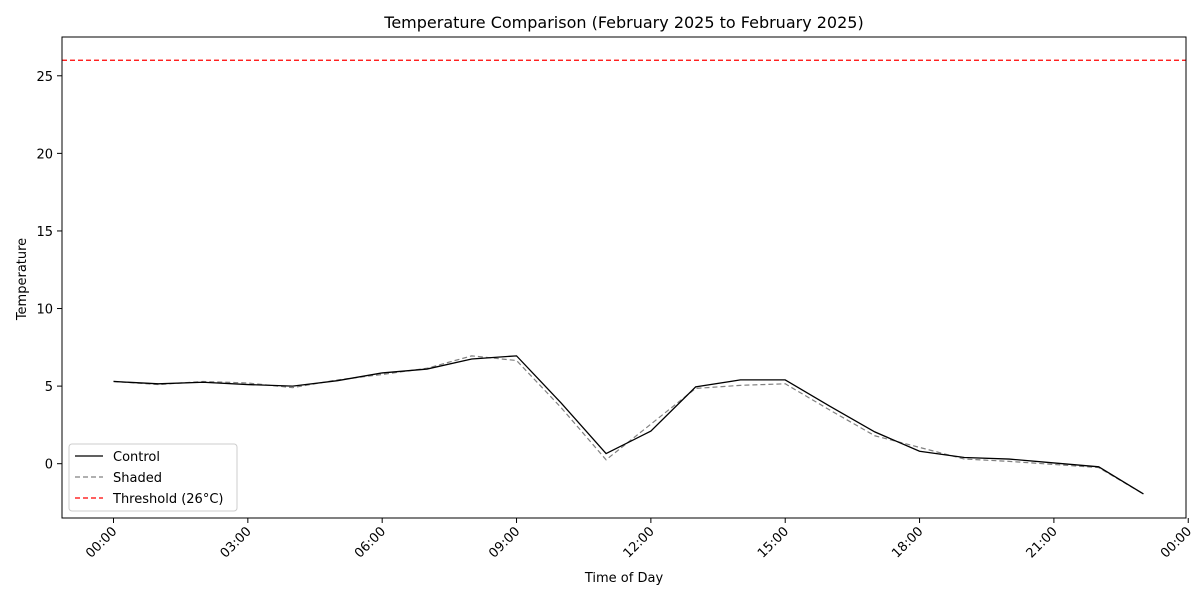 This screenshot has width=1200, height=600. What do you see at coordinates (44, 310) in the screenshot?
I see `y-tick-label: 10` at bounding box center [44, 310].